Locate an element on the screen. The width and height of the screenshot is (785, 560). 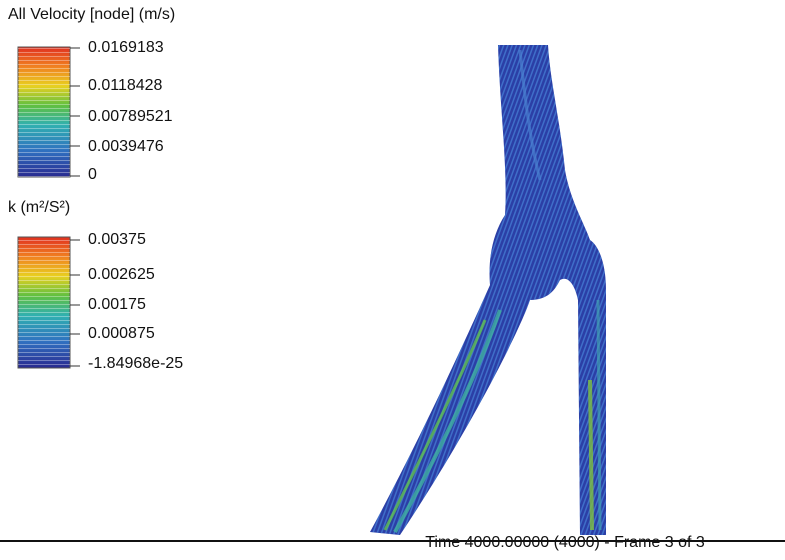
tick-label: 0.000875 is located at coordinates (121, 333).